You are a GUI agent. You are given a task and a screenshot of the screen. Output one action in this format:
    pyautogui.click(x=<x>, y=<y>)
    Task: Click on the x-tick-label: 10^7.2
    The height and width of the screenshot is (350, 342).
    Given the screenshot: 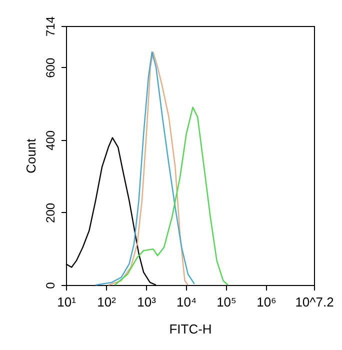 What is the action you would take?
    pyautogui.click(x=314, y=302)
    